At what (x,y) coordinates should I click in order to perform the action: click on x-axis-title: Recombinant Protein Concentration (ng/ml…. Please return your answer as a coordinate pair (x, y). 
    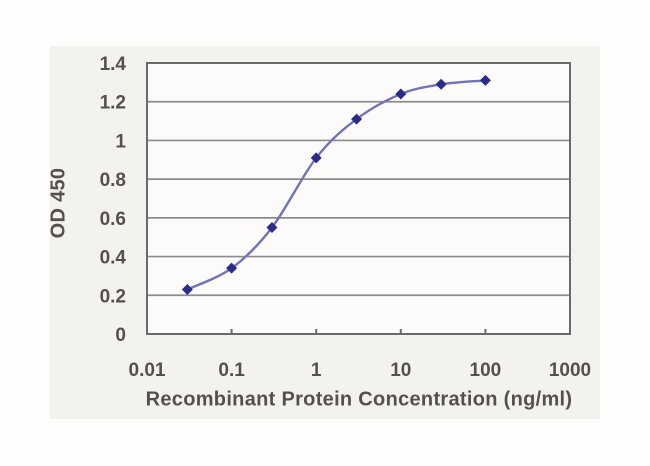
    Looking at the image, I should click on (359, 399).